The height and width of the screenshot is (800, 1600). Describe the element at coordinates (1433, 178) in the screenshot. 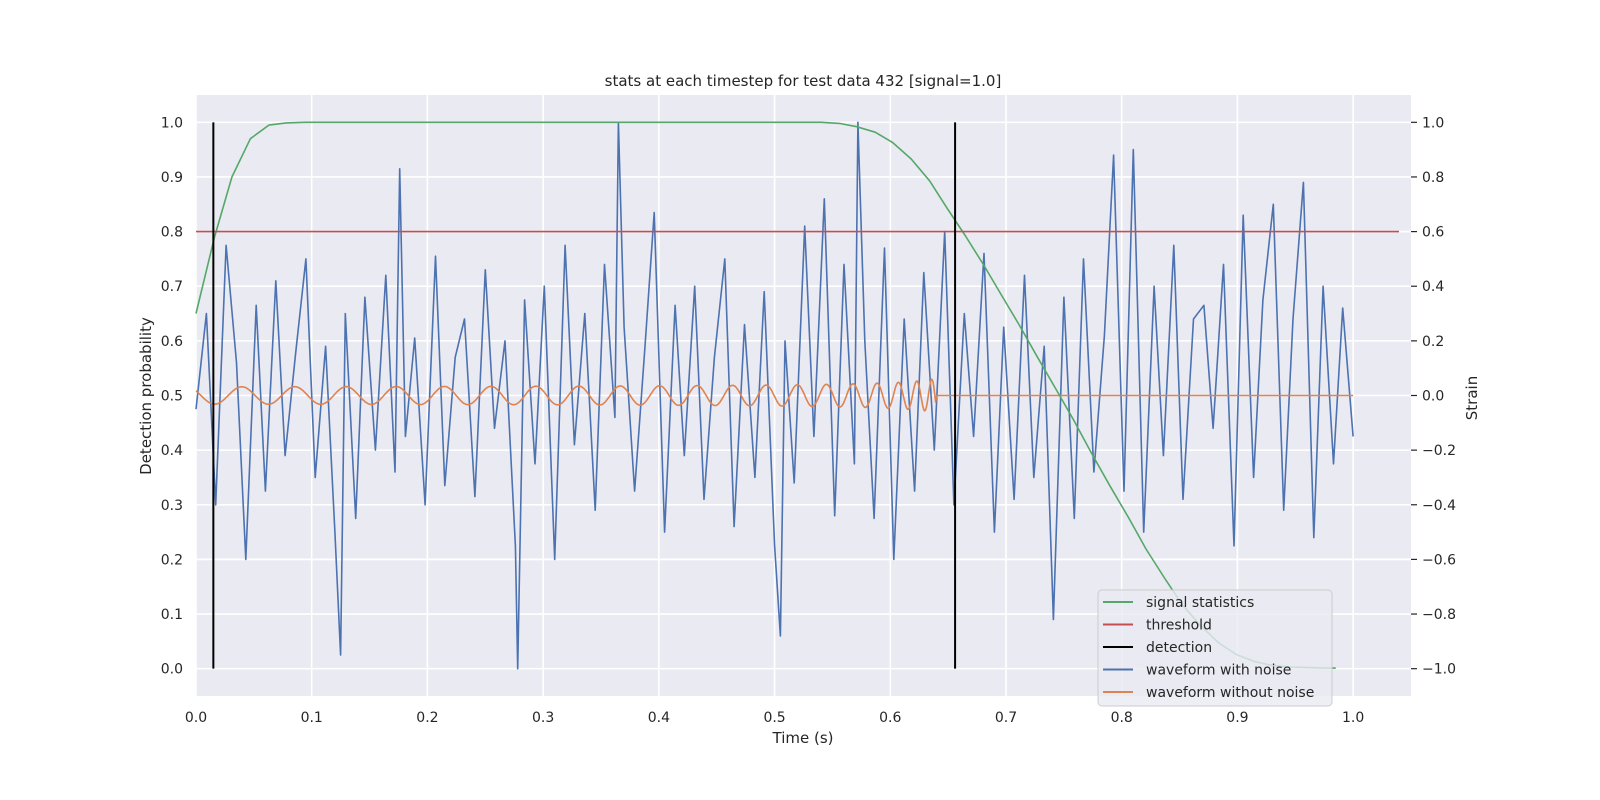

I see `y-right-tick-label: 0.8` at that location.